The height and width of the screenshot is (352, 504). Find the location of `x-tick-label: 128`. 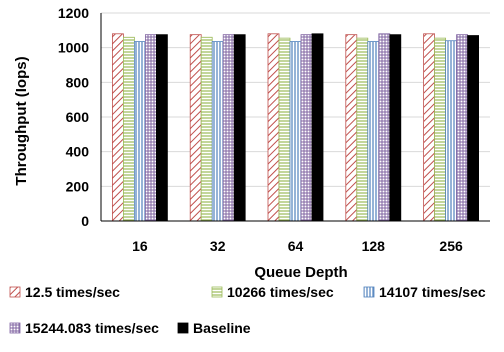

x-tick-label: 128 is located at coordinates (374, 246).